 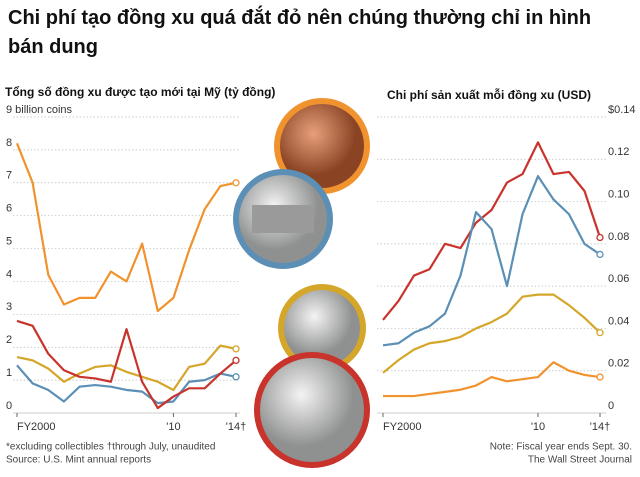 What do you see at coordinates (9, 307) in the screenshot?
I see `y-tick-label: 3` at bounding box center [9, 307].